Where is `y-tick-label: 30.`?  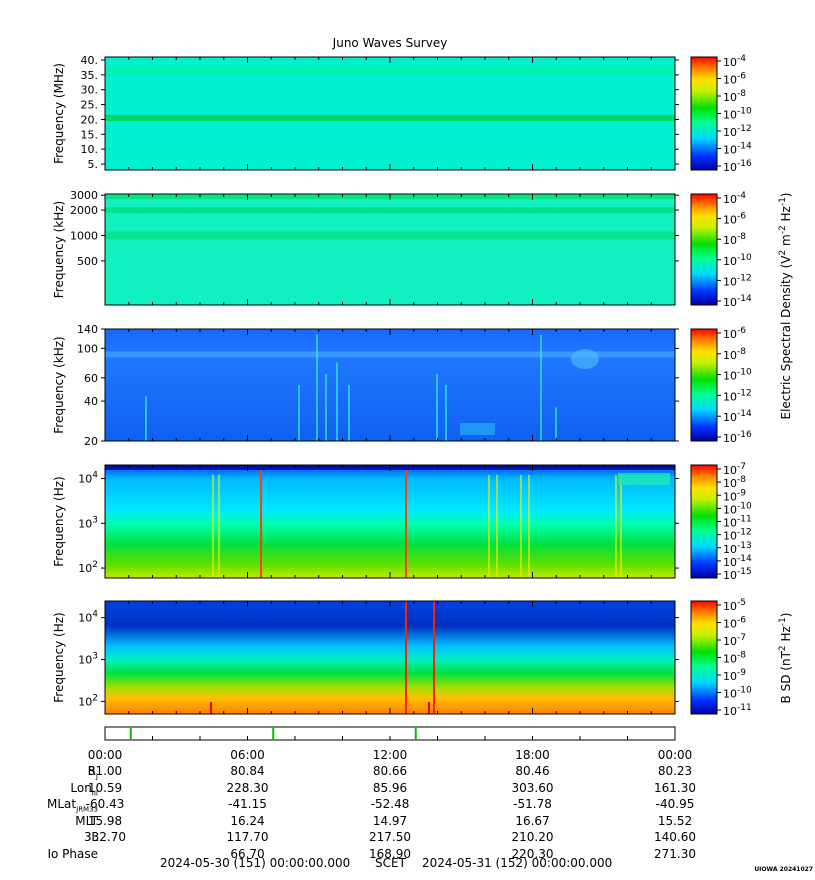 y-tick-label: 30. is located at coordinates (90, 90).